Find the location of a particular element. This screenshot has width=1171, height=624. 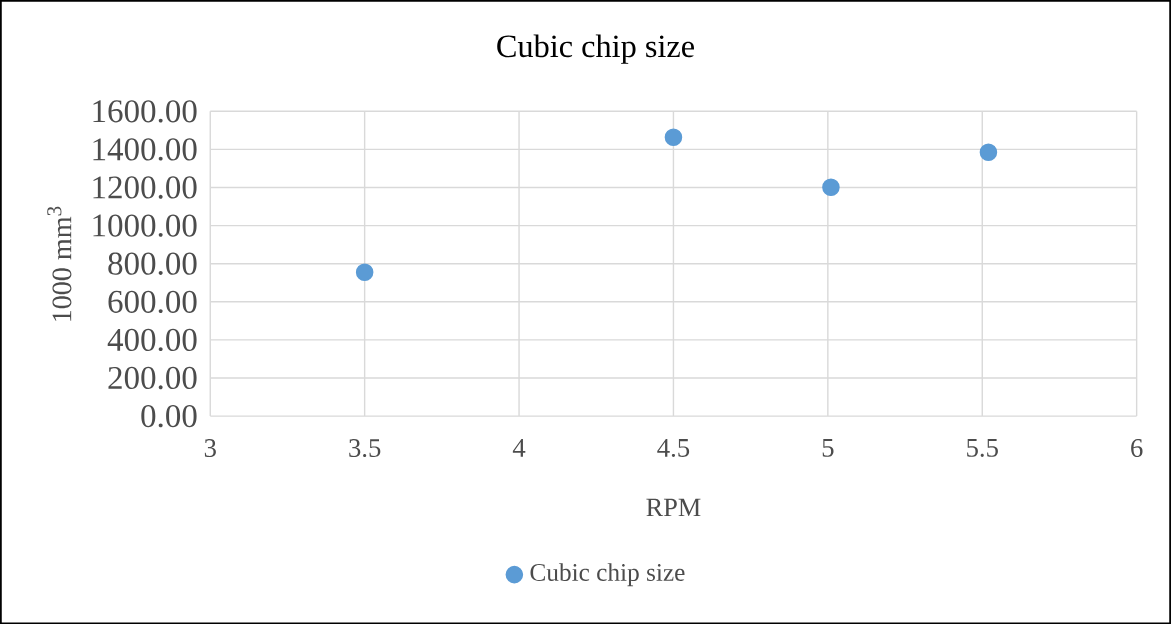

x-tick-label: 6 is located at coordinates (1137, 447).